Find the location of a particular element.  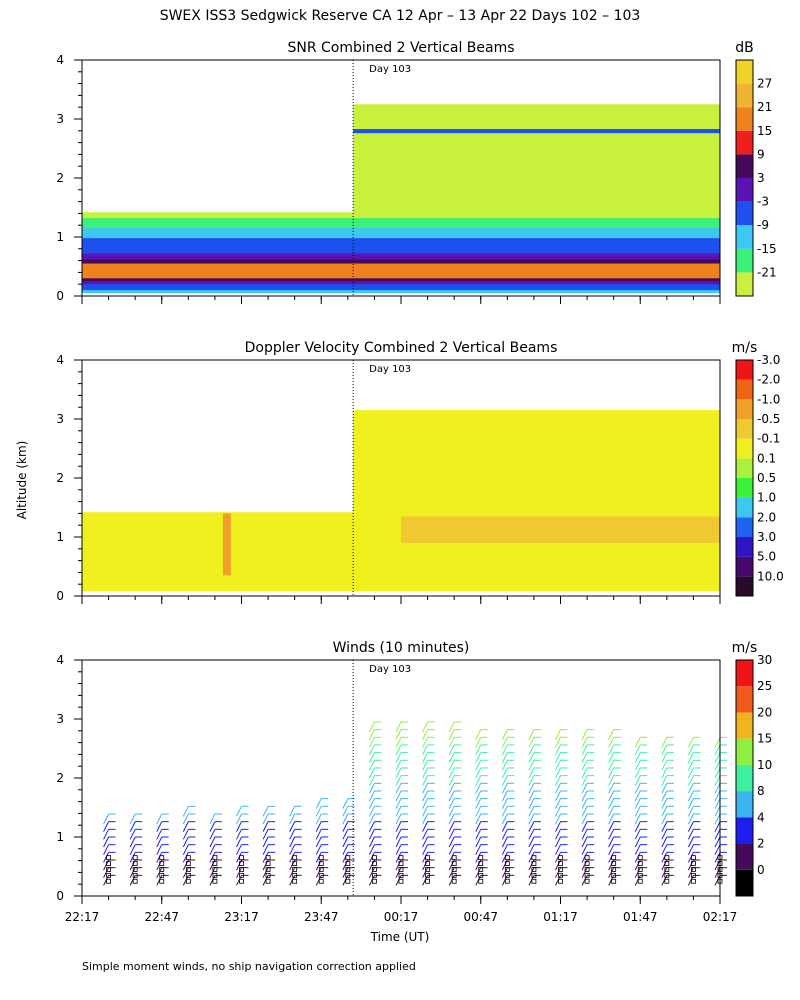

colorbar-label: 3.0 is located at coordinates (766, 537).